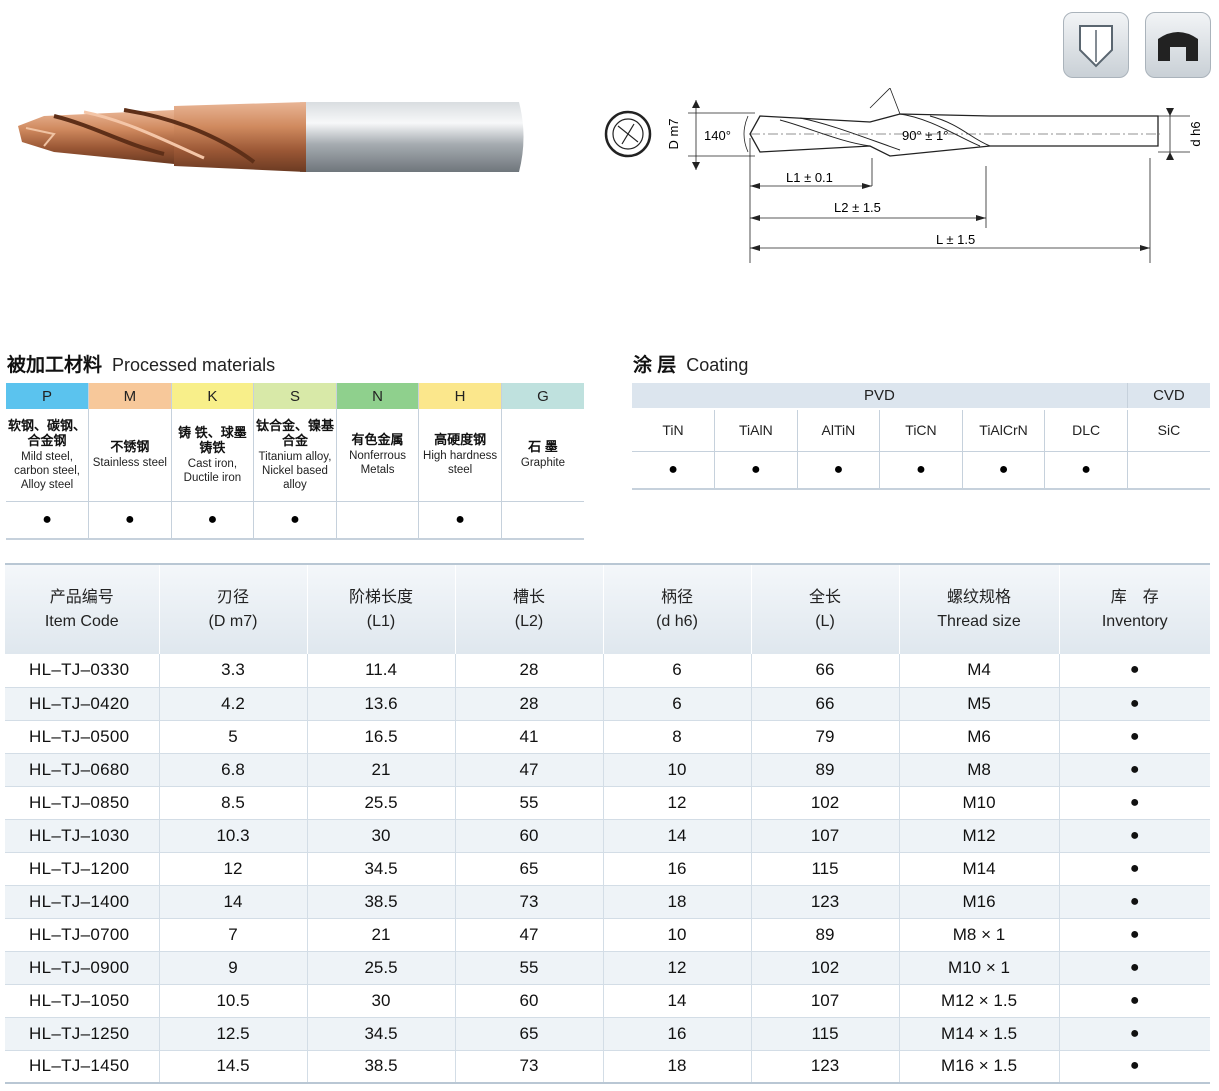 The width and height of the screenshot is (1219, 1091). Describe the element at coordinates (212, 439) in the screenshot. I see `material-cn: 铸 铁、球墨铸铁` at that location.